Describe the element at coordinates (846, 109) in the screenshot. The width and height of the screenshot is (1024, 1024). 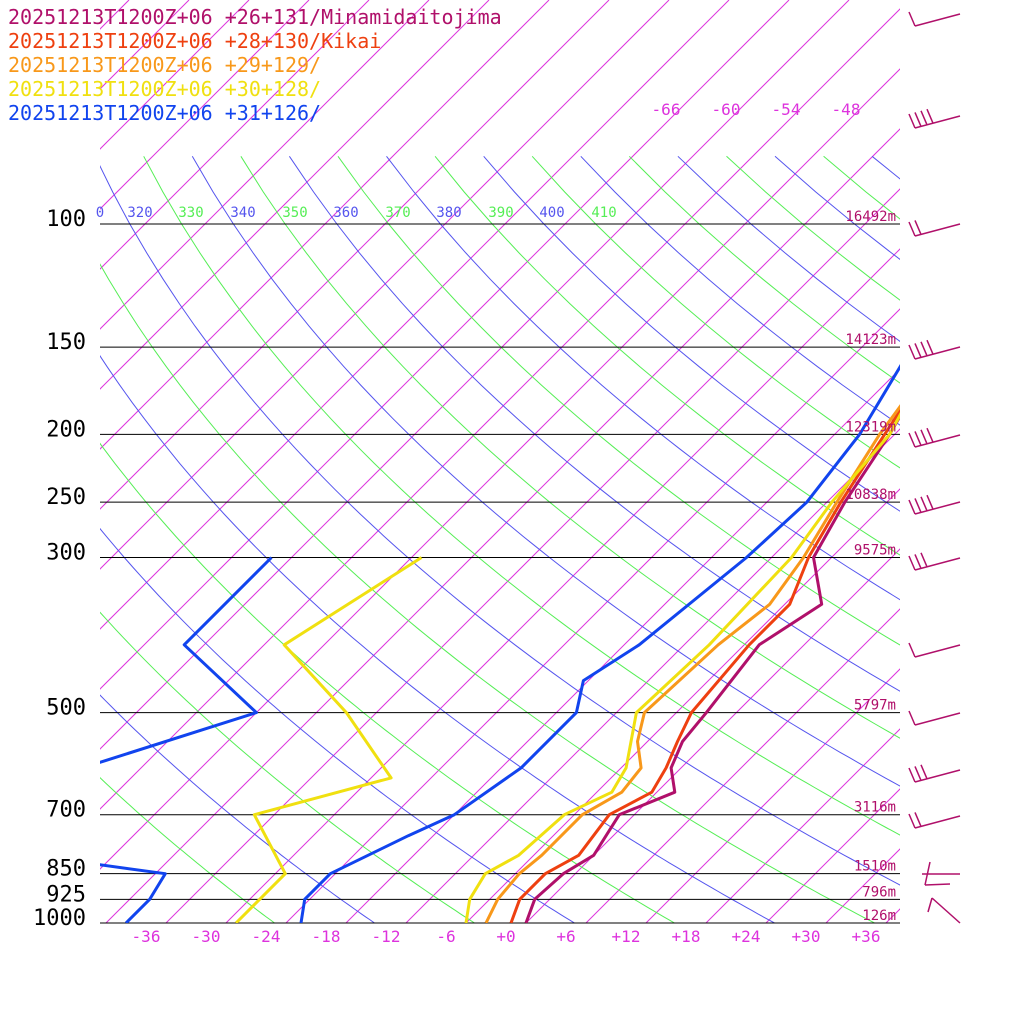
I see `upper-temperature-label: -48` at that location.